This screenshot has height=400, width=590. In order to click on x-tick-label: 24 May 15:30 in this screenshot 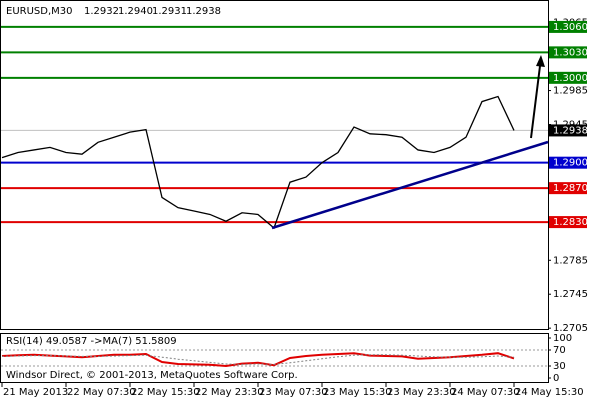, I will do `click(549, 392)`.